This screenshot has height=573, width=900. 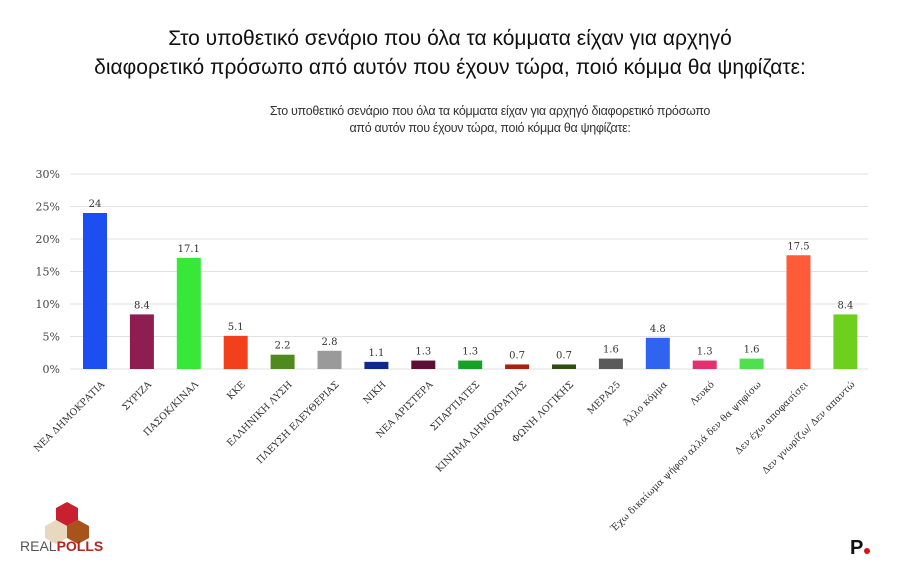 What do you see at coordinates (236, 327) in the screenshot?
I see `data-label: 5.1` at bounding box center [236, 327].